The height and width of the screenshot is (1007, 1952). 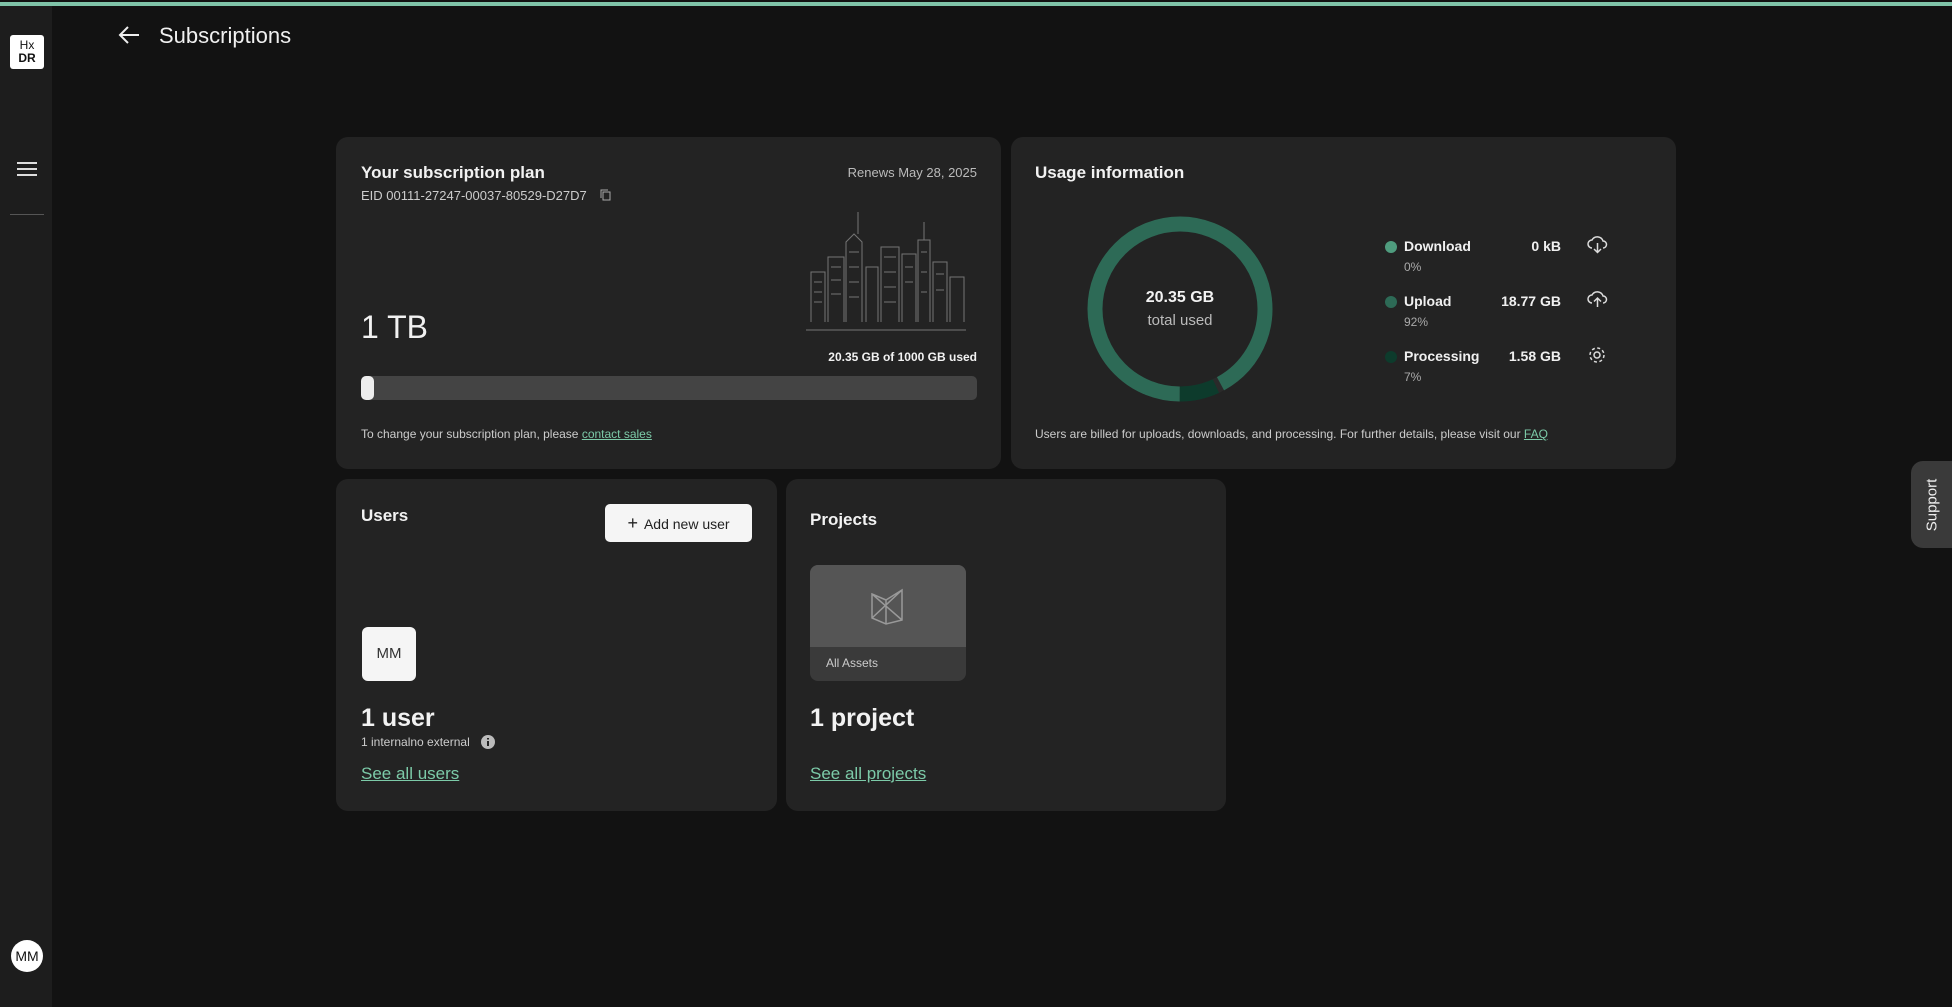 What do you see at coordinates (902, 357) in the screenshot?
I see `usage-text: 20.35 GB of 1000 GB used` at bounding box center [902, 357].